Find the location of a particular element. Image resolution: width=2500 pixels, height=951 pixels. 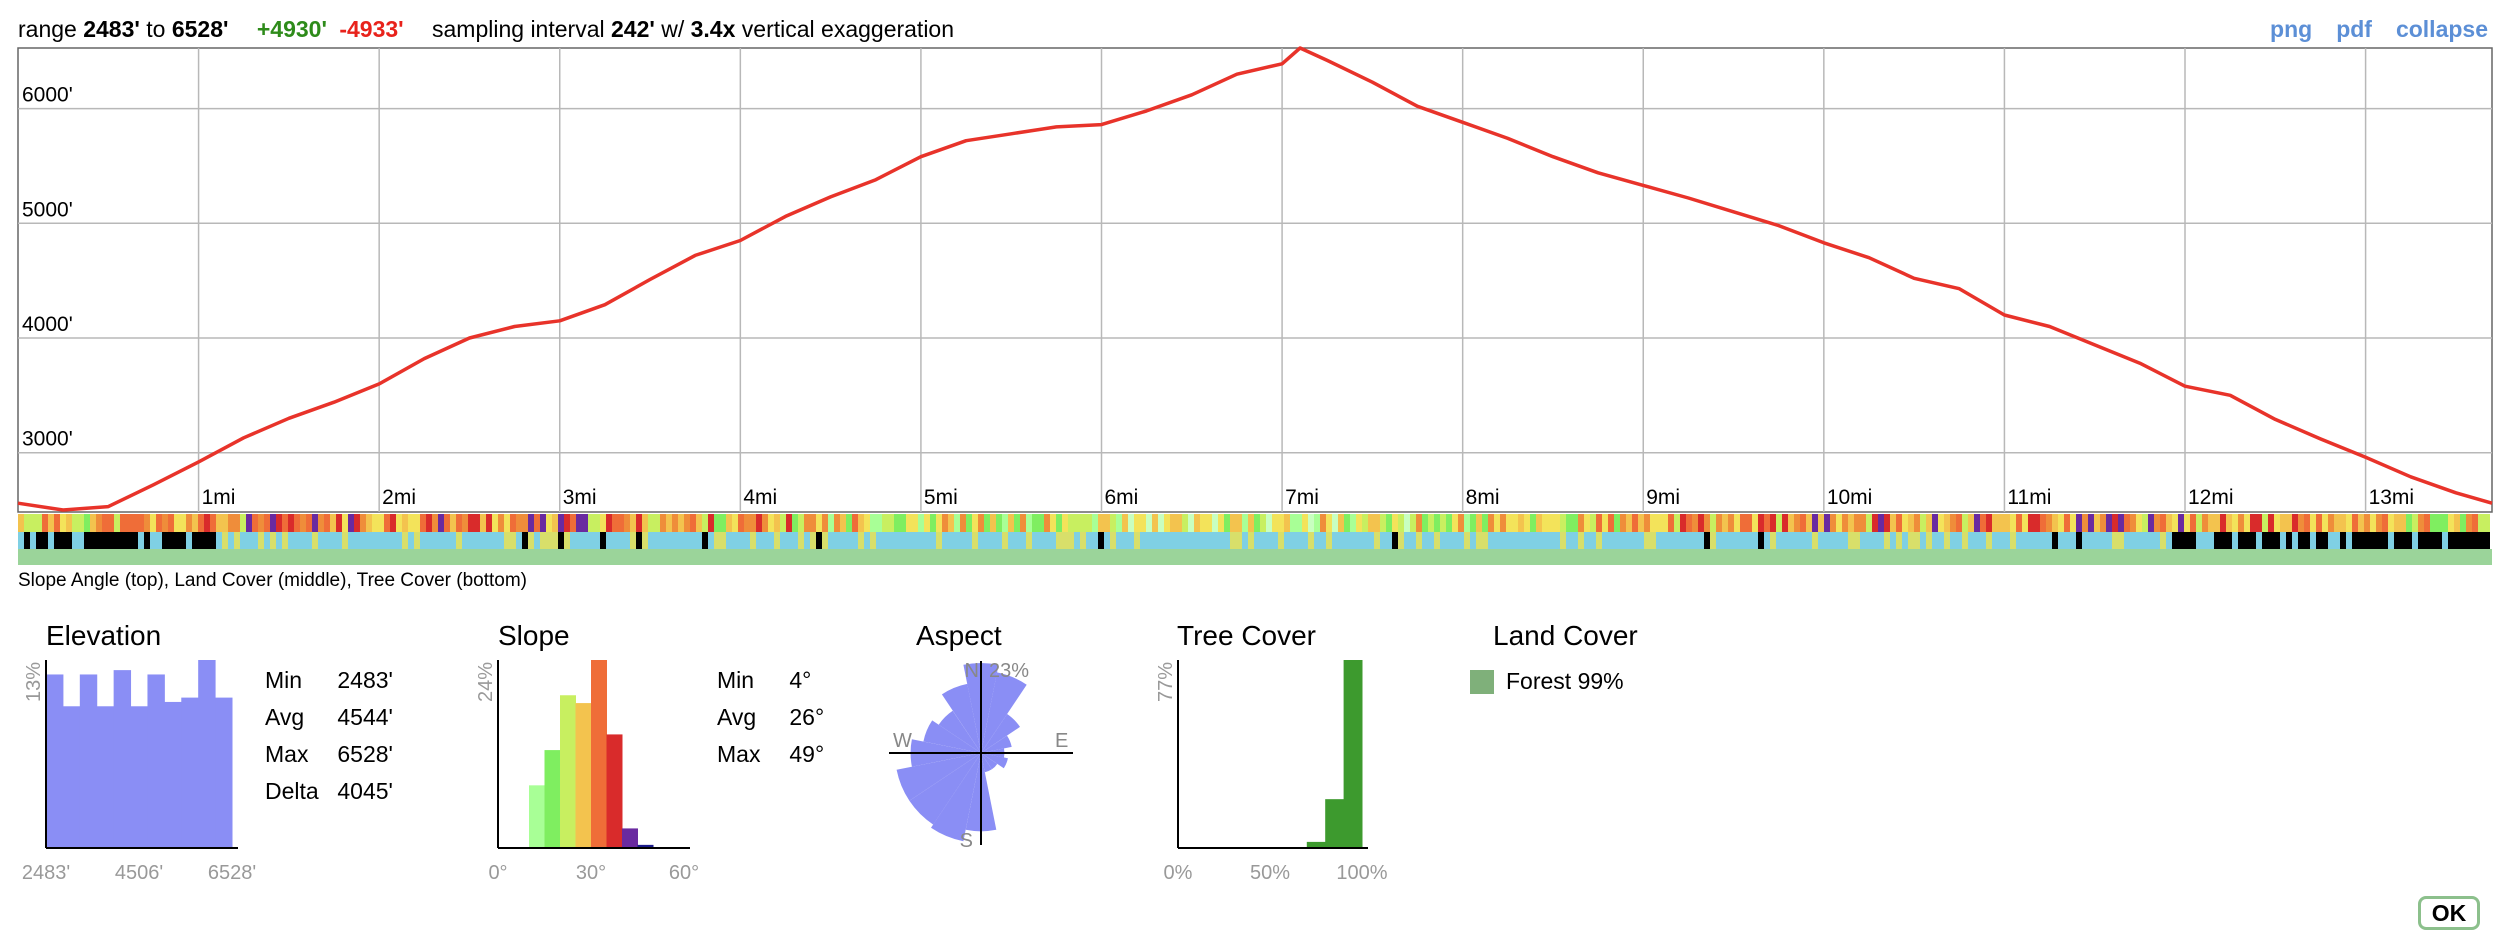

x-tick-label: 3mi is located at coordinates (580, 497).